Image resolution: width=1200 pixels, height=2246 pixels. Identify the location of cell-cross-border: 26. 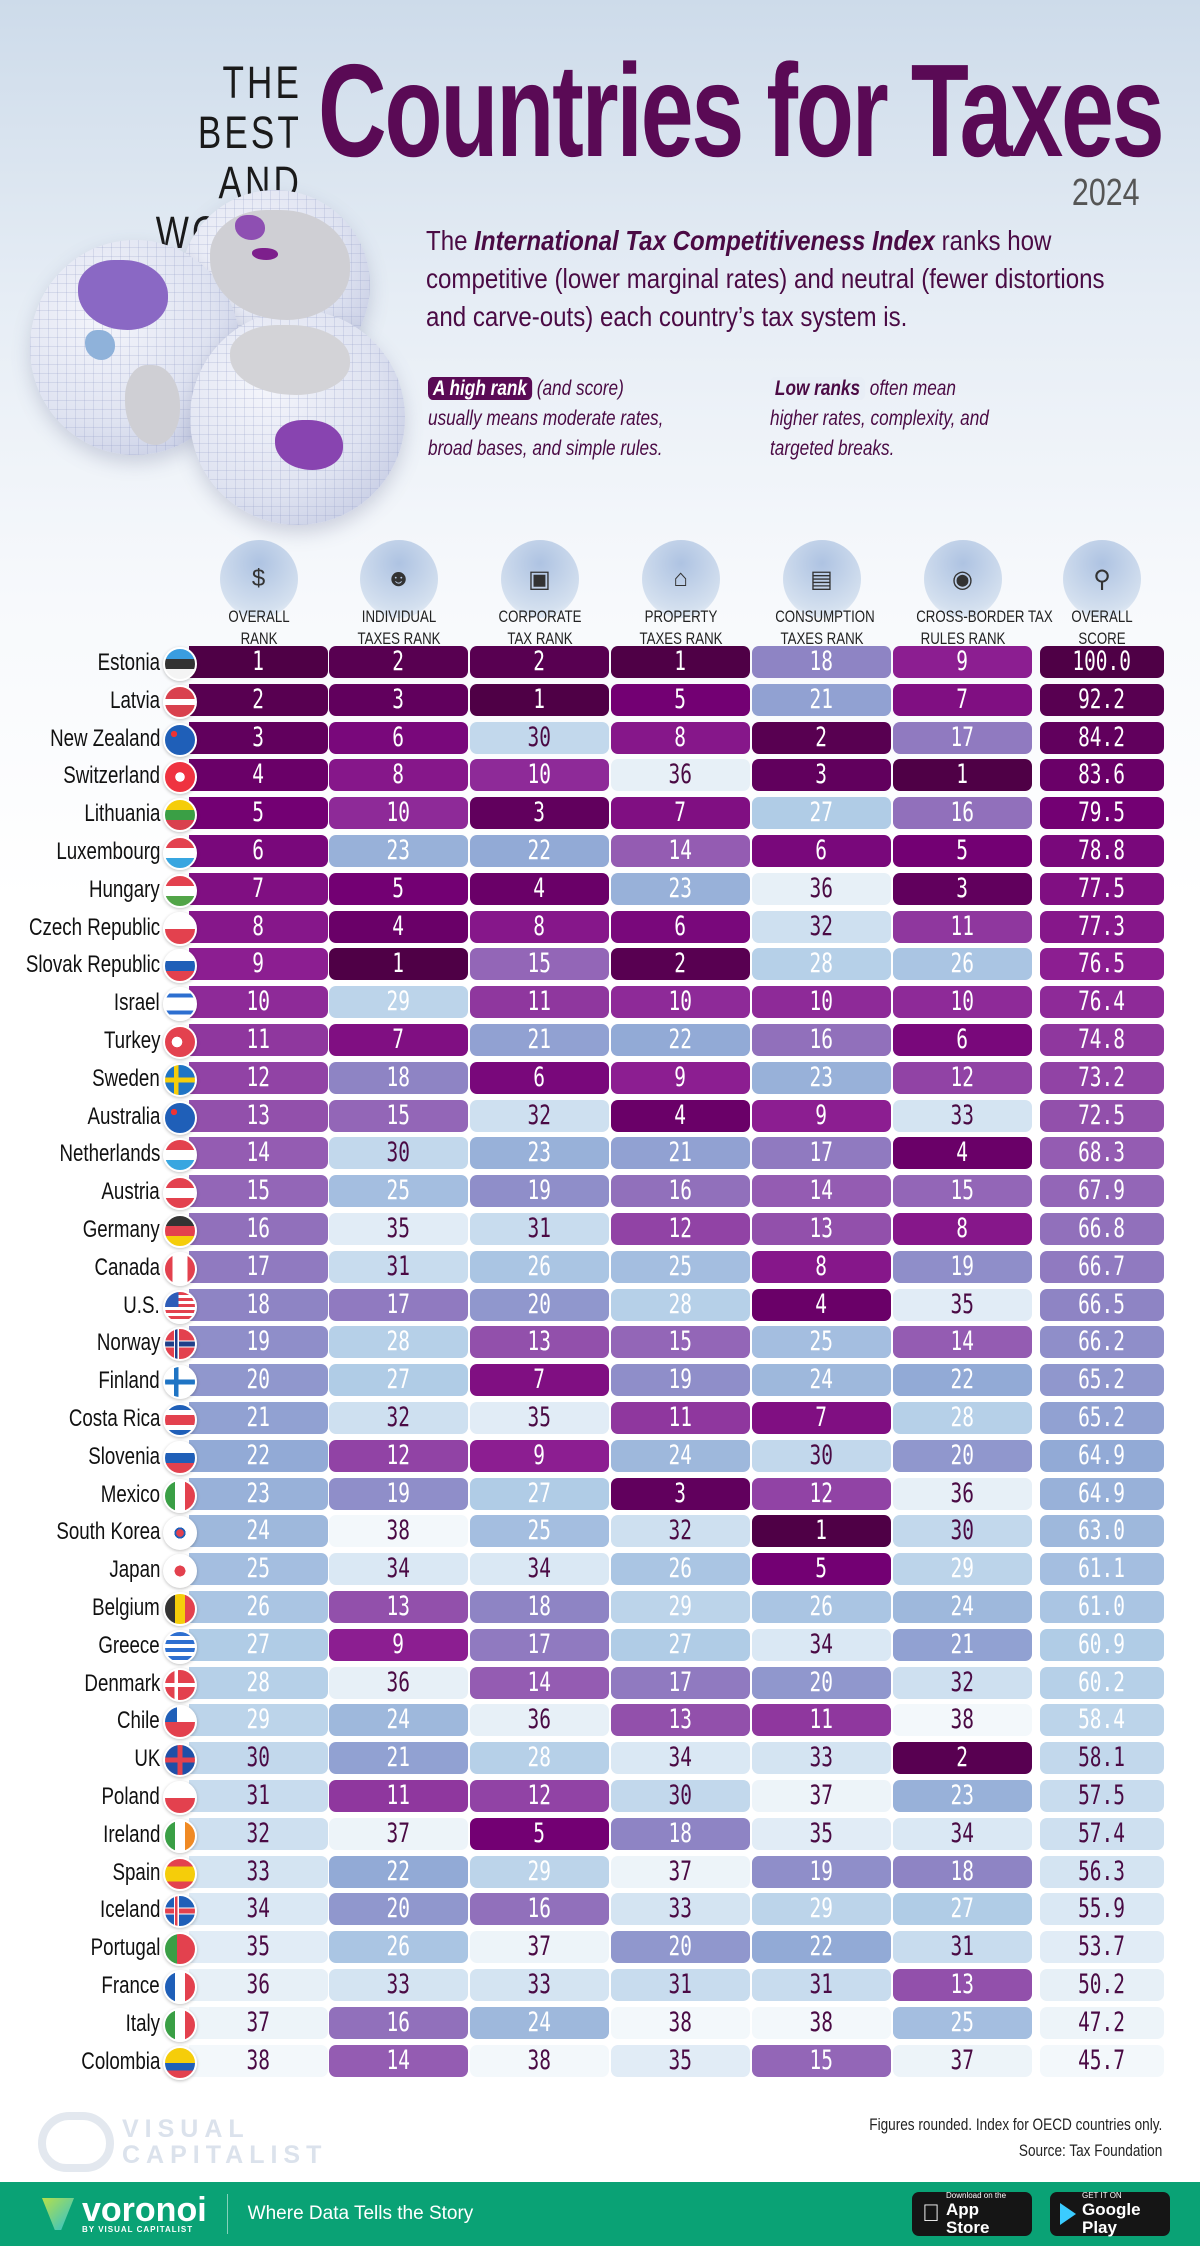
(962, 964).